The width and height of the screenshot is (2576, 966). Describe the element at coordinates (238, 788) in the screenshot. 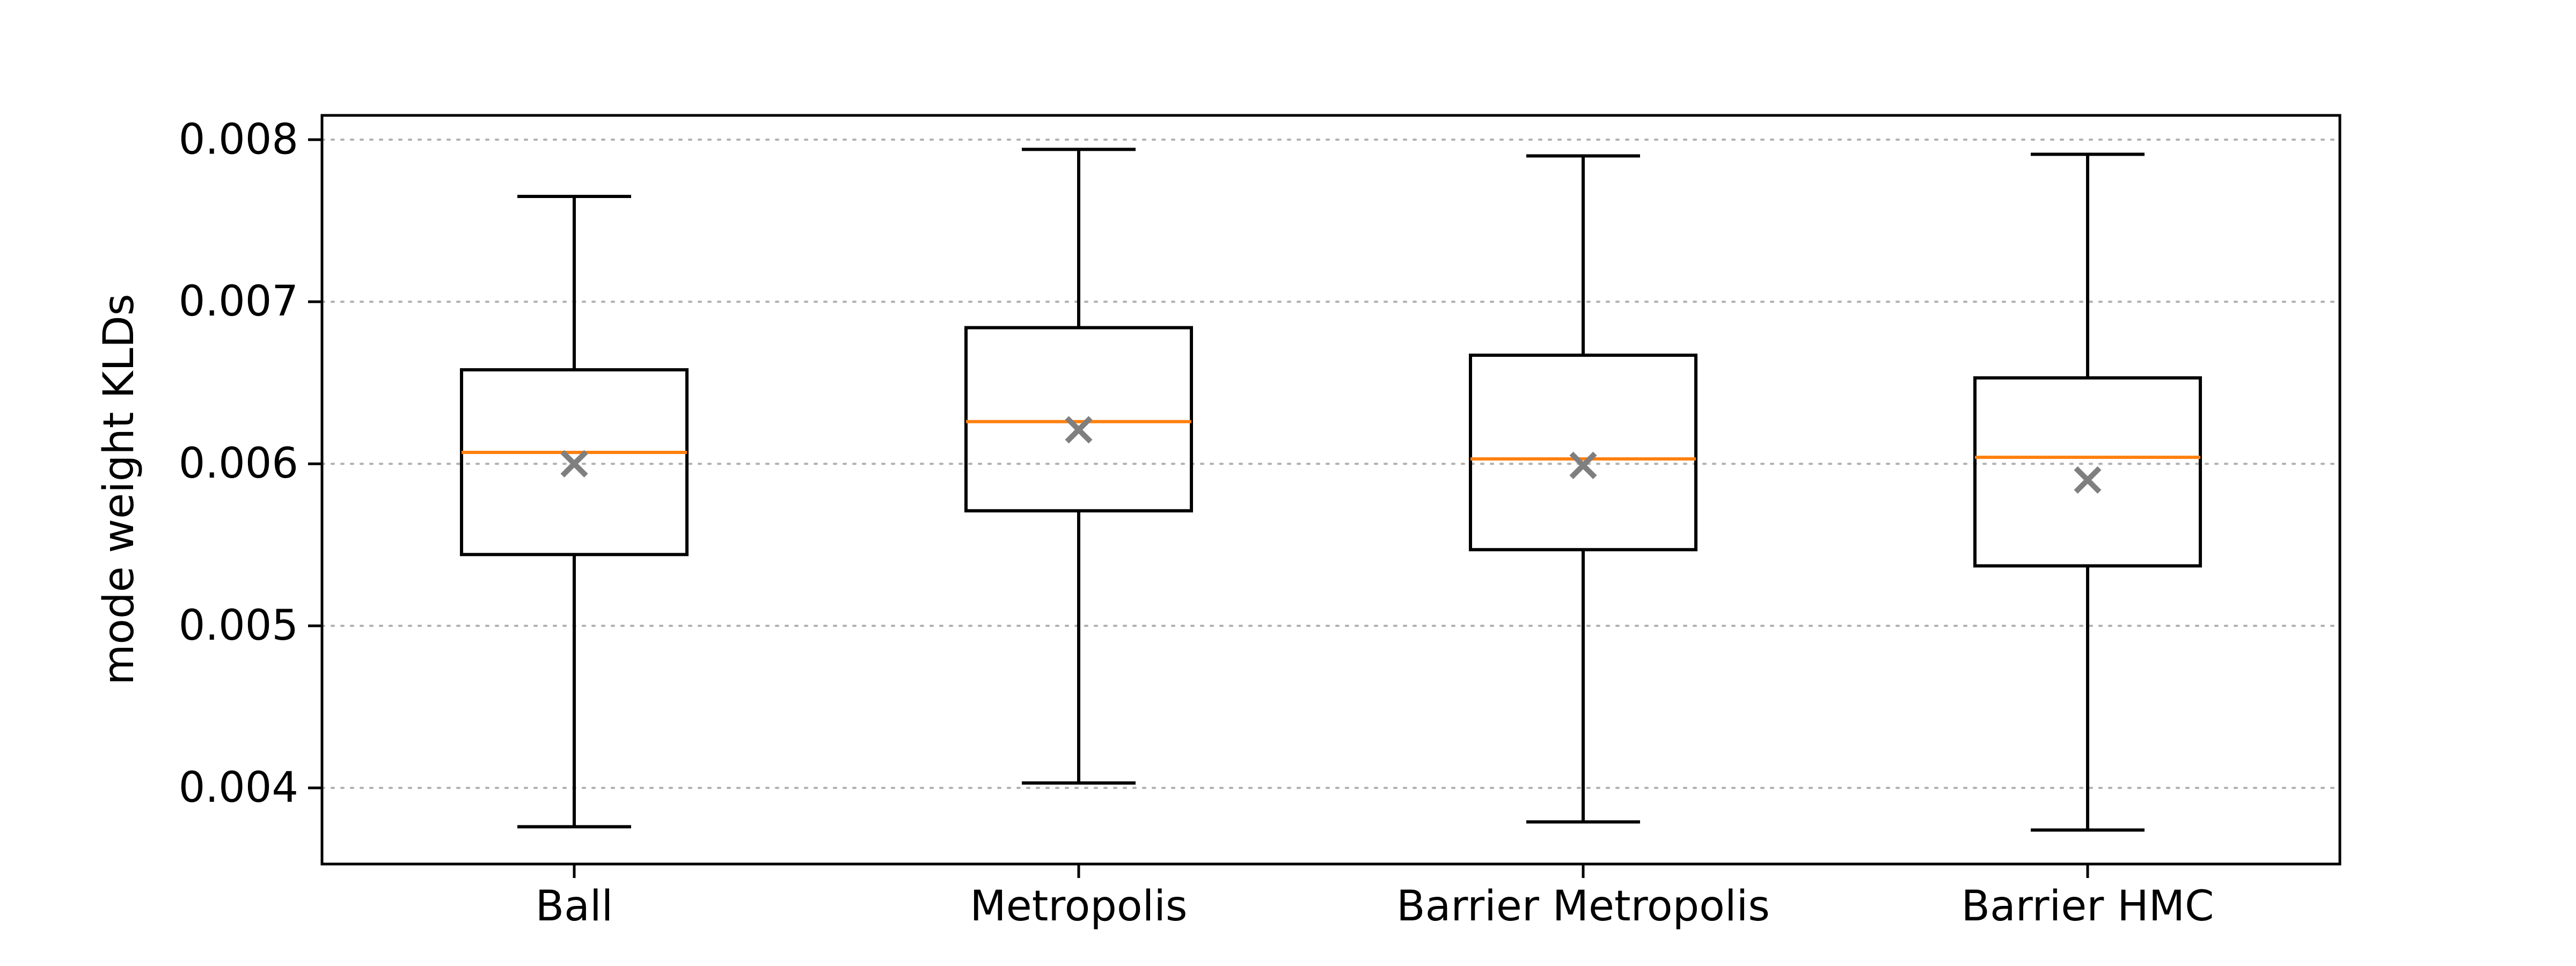

I see `y-tick-label: 0.004` at that location.